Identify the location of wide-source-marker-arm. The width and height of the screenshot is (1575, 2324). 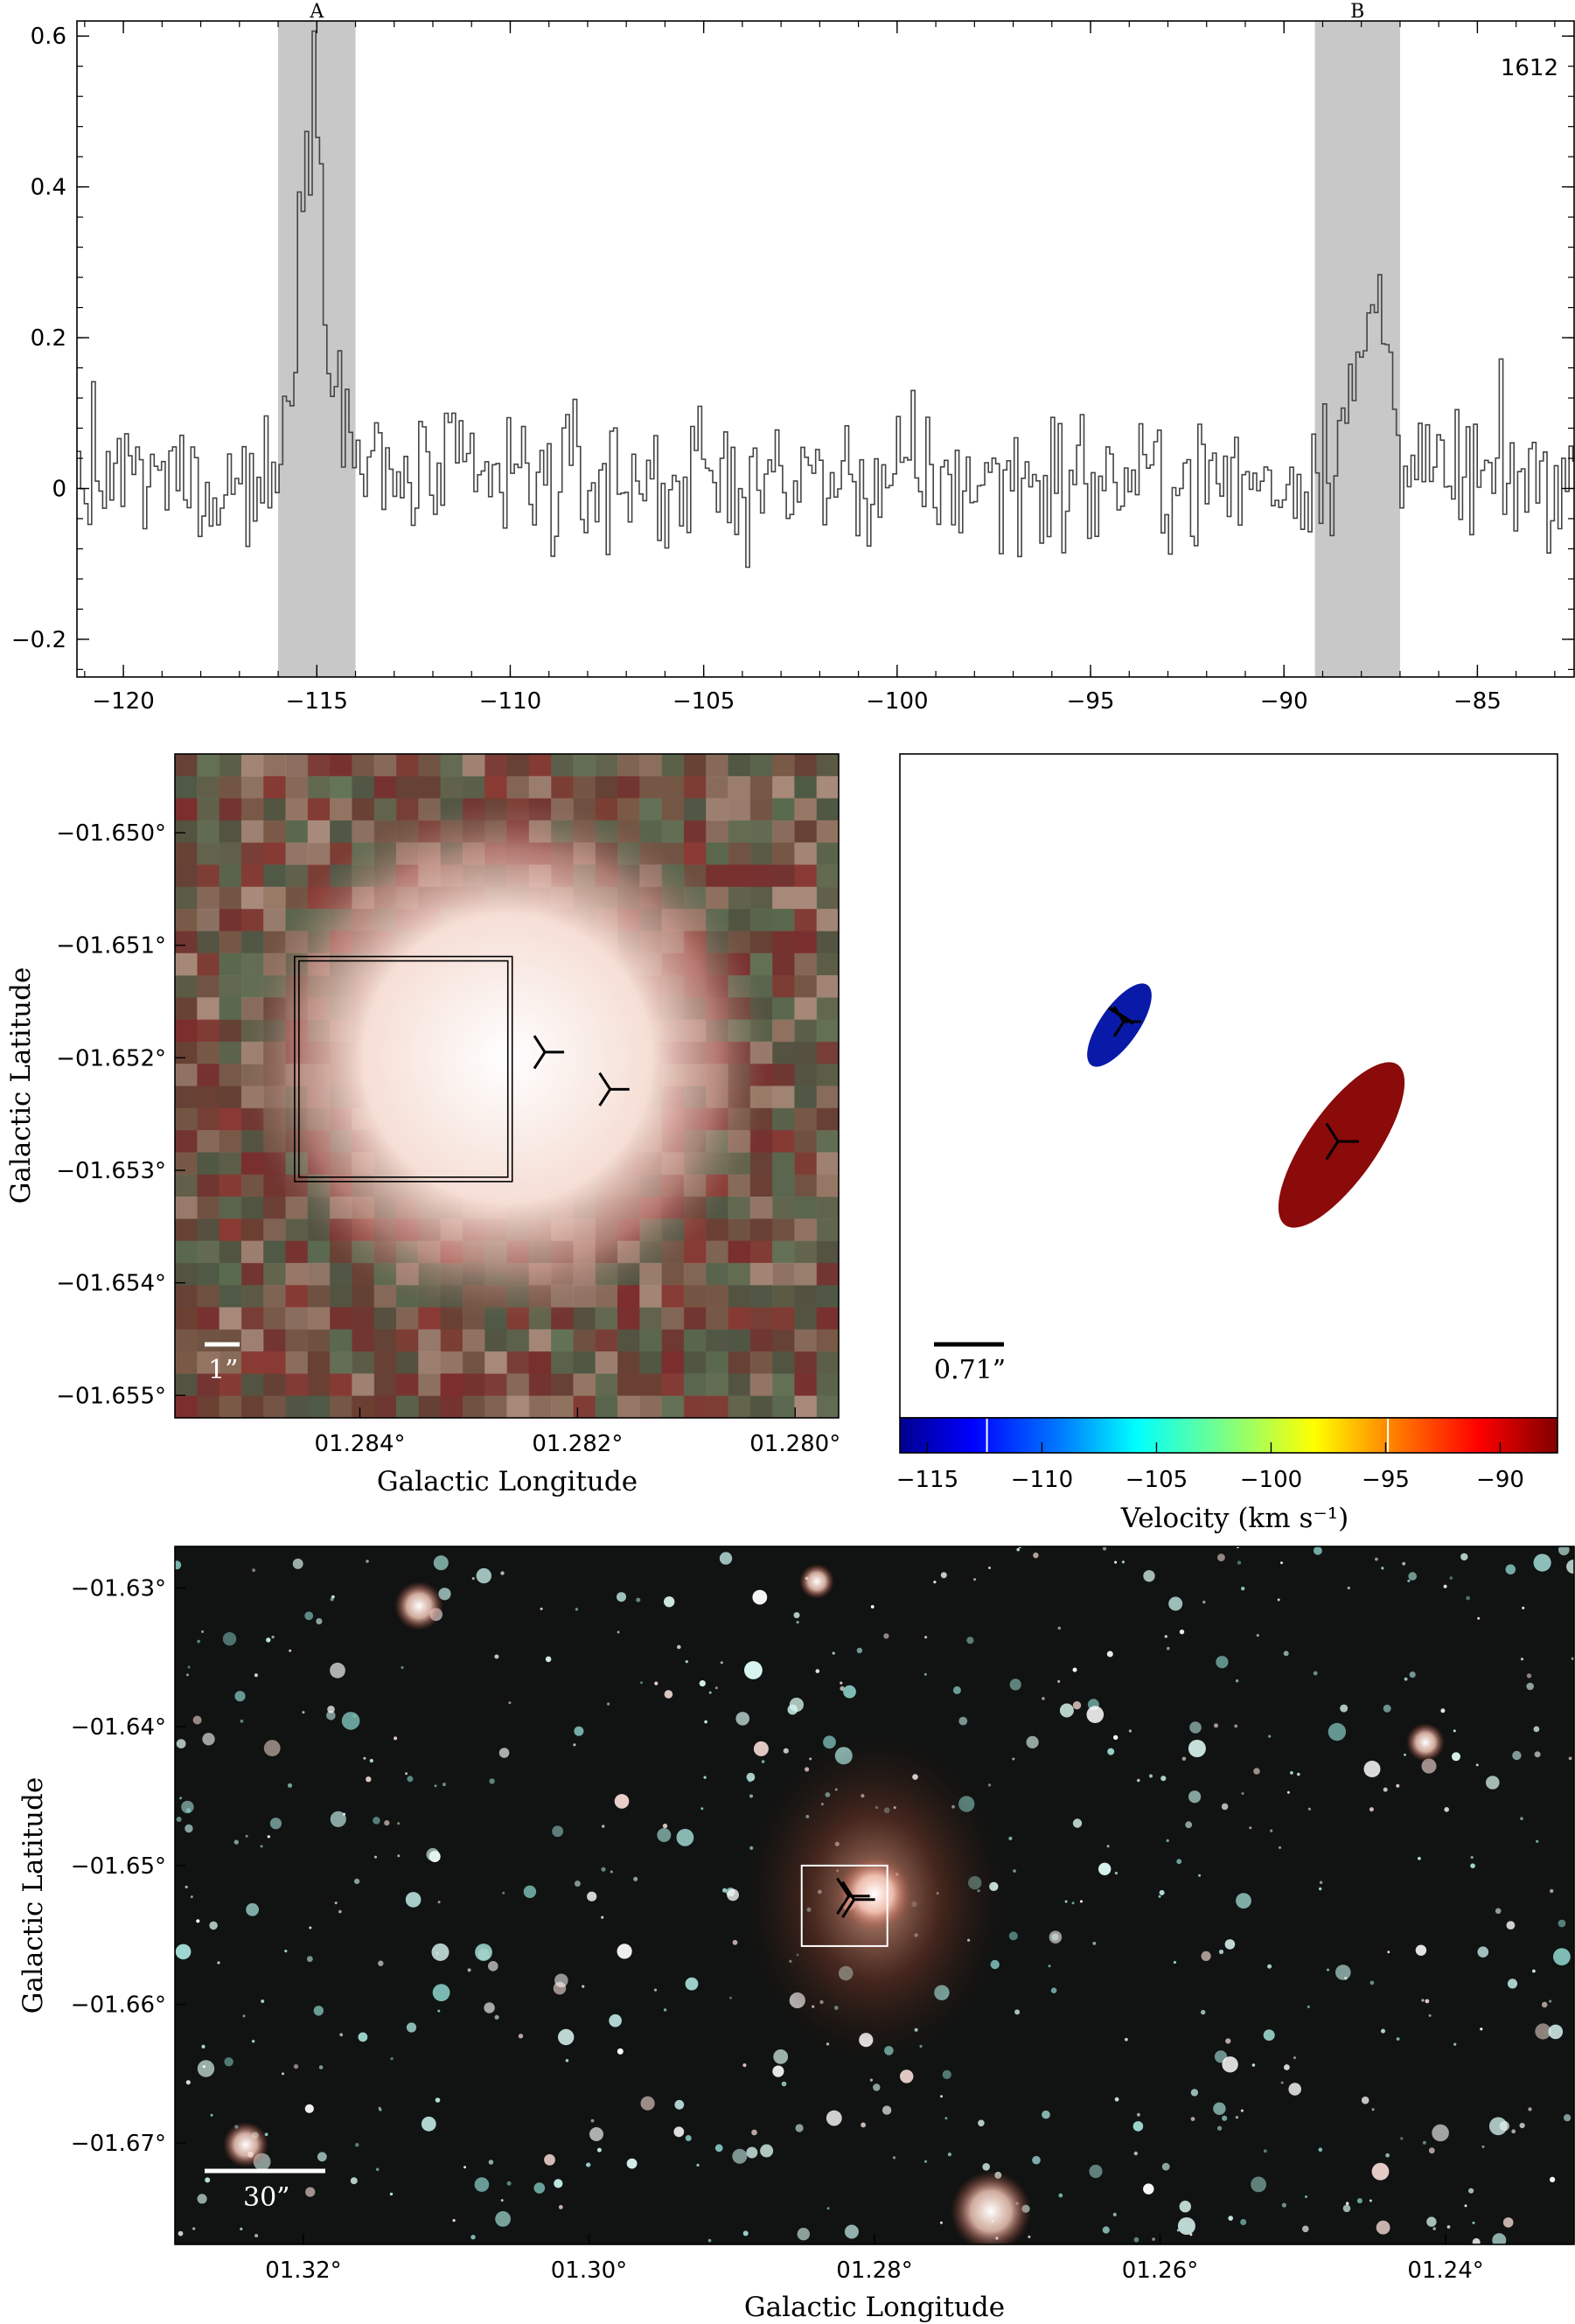
(843, 1887).